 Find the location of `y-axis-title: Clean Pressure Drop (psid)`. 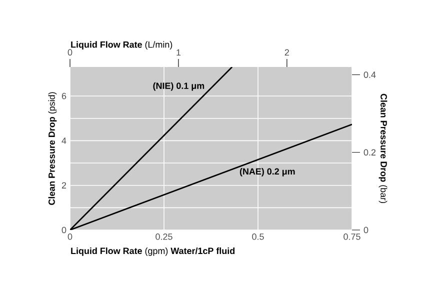

y-axis-title: Clean Pressure Drop (psid) is located at coordinates (52, 148).